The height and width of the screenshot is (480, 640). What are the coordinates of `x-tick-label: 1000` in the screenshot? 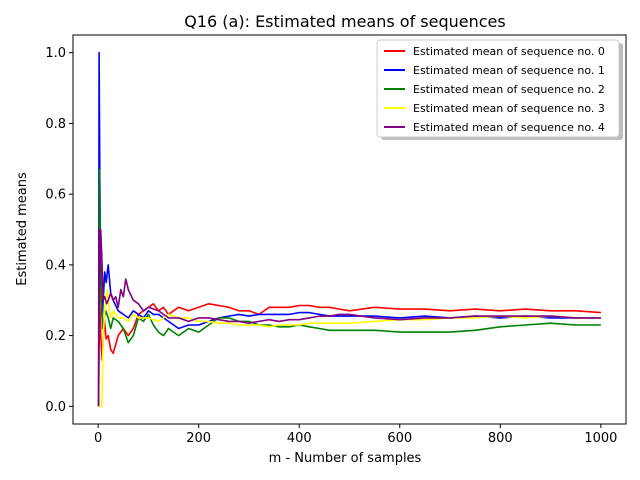 It's located at (600, 438).